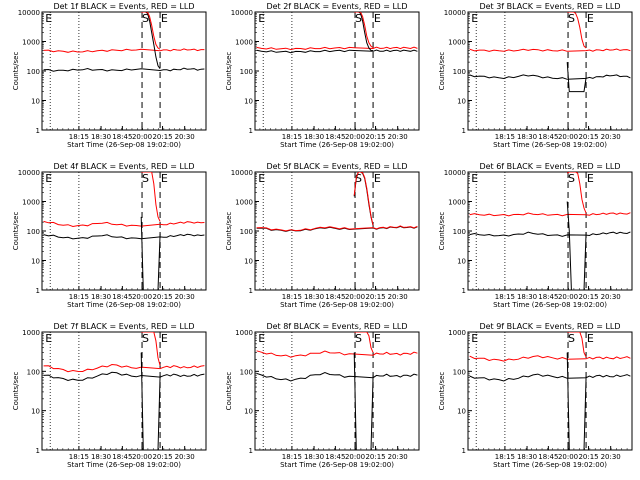 This screenshot has width=640, height=480. What do you see at coordinates (336, 326) in the screenshot?
I see `panel-title: Det 8f BLACK = Events, RED = LLD` at bounding box center [336, 326].